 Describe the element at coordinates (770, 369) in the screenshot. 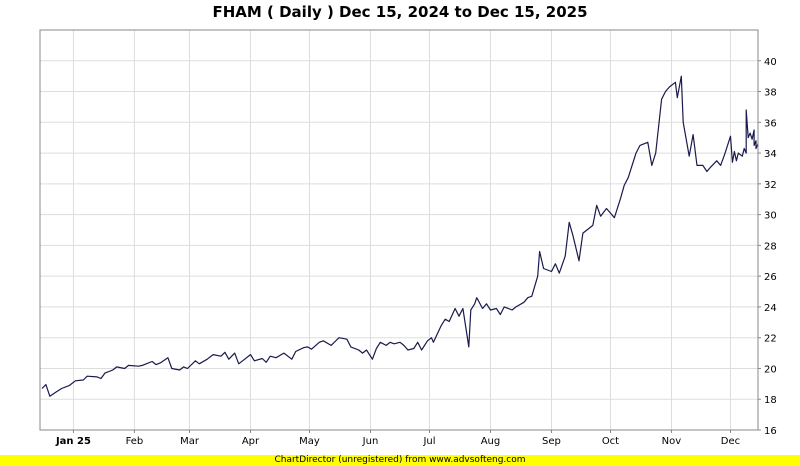

I see `y-tick-label: 20` at that location.